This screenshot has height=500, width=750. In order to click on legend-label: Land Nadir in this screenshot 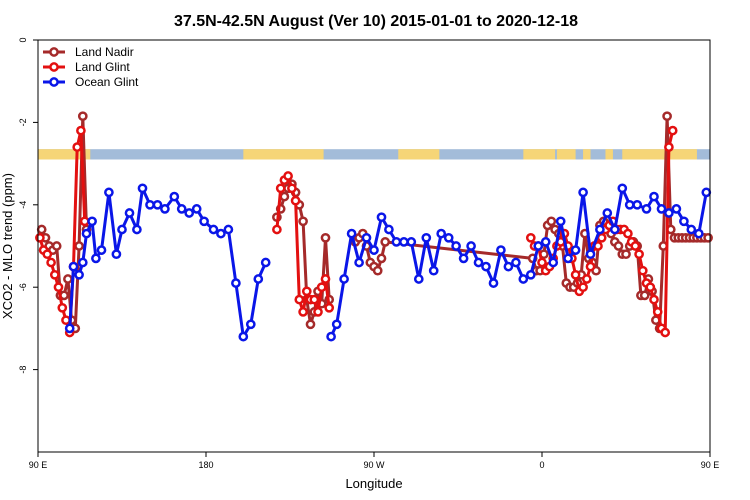, I will do `click(104, 52)`.